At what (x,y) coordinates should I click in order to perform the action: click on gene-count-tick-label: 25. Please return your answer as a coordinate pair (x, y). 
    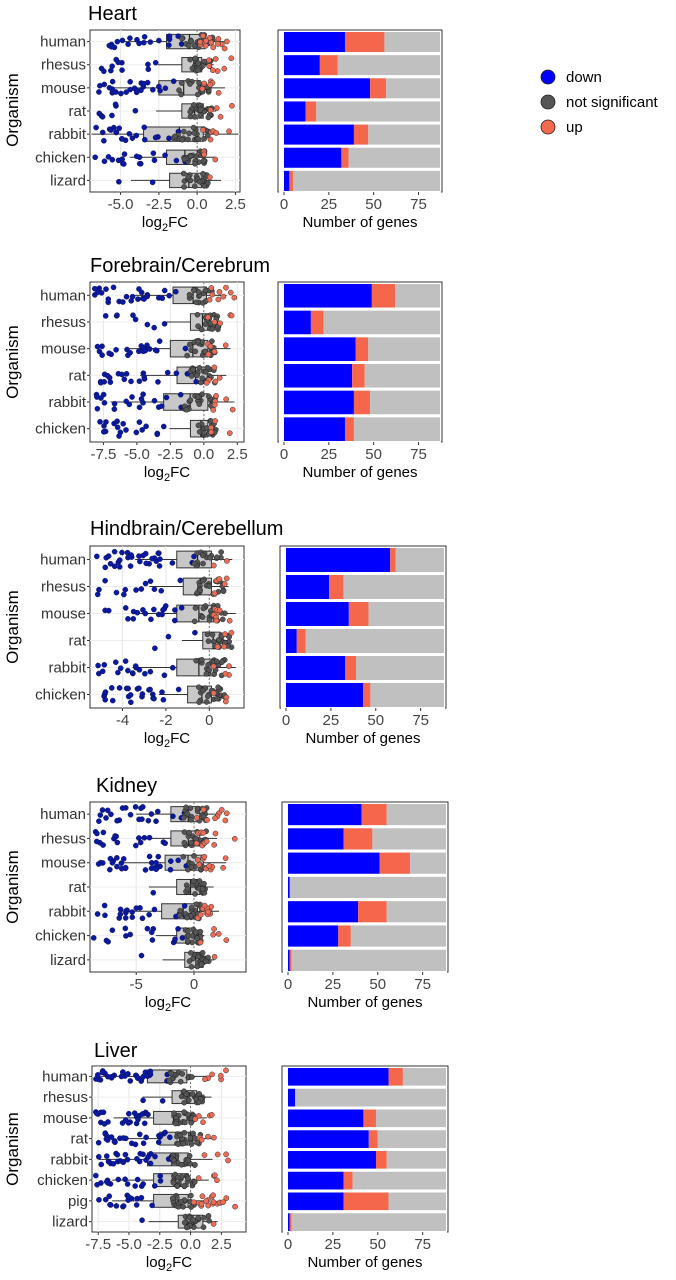
    Looking at the image, I should click on (333, 1244).